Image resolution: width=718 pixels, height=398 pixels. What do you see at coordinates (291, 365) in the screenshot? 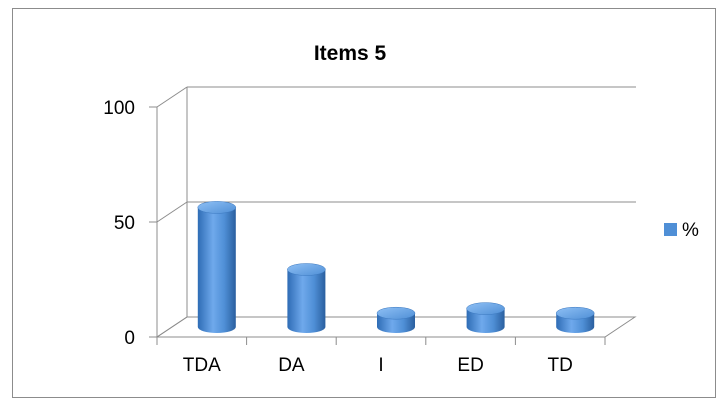
I see `x-tick-label: DA` at bounding box center [291, 365].